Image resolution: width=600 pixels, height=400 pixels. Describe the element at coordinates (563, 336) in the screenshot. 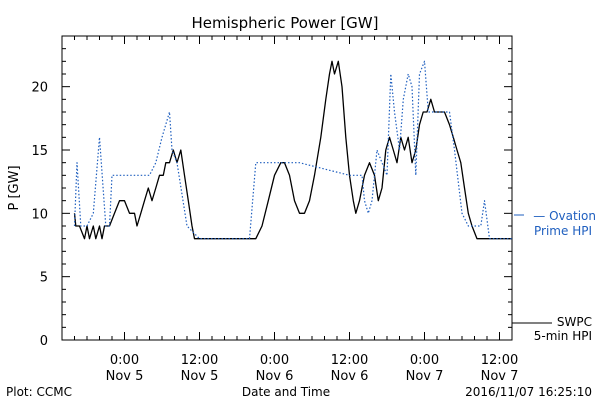

I see `swpc-label-line2: 5-min HPI` at that location.